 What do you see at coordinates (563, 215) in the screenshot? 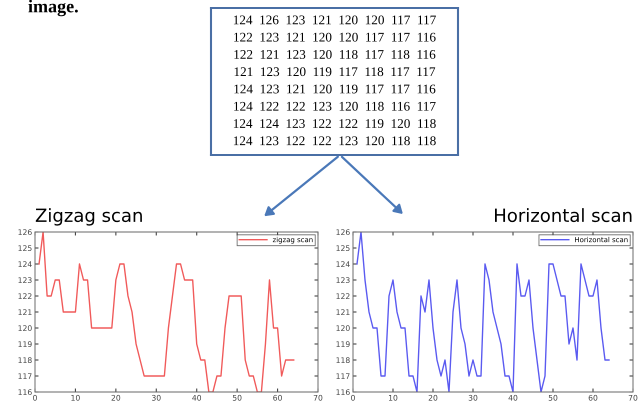
I see `chart-title: Horizontal scan` at bounding box center [563, 215].